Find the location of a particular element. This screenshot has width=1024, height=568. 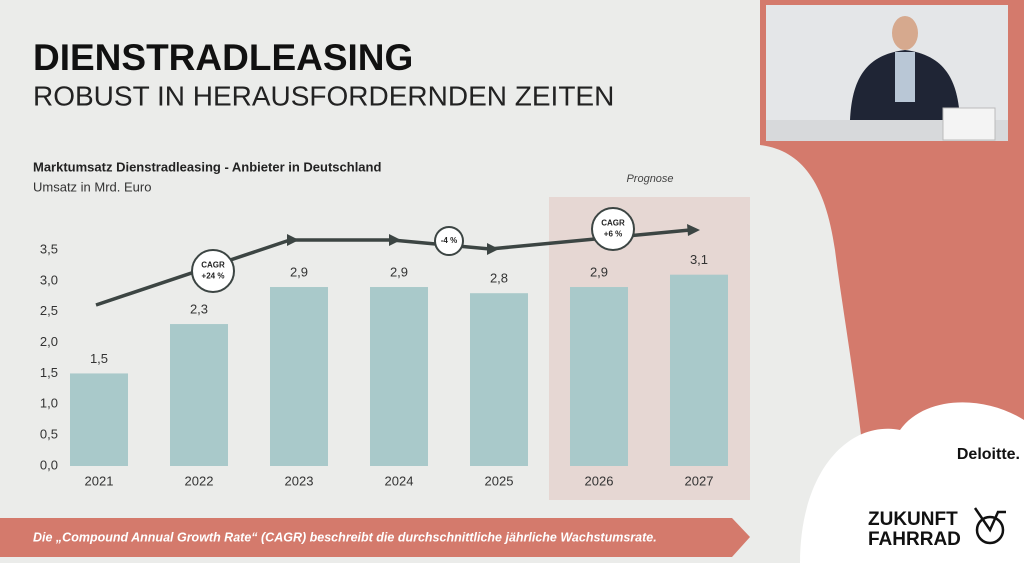

value-label: 2,8 is located at coordinates (499, 278).